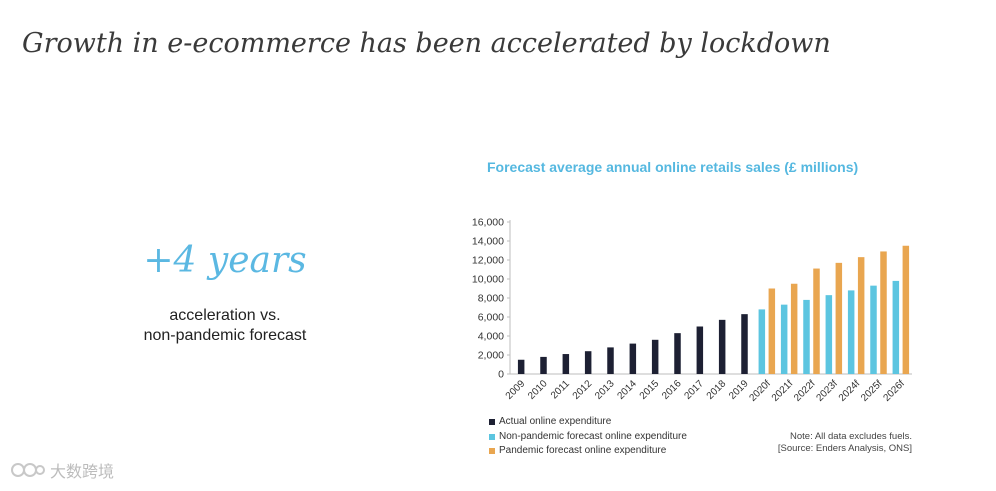  I want to click on stat-caption: acceleration vs. non-pandemic forecast, so click(225, 326).